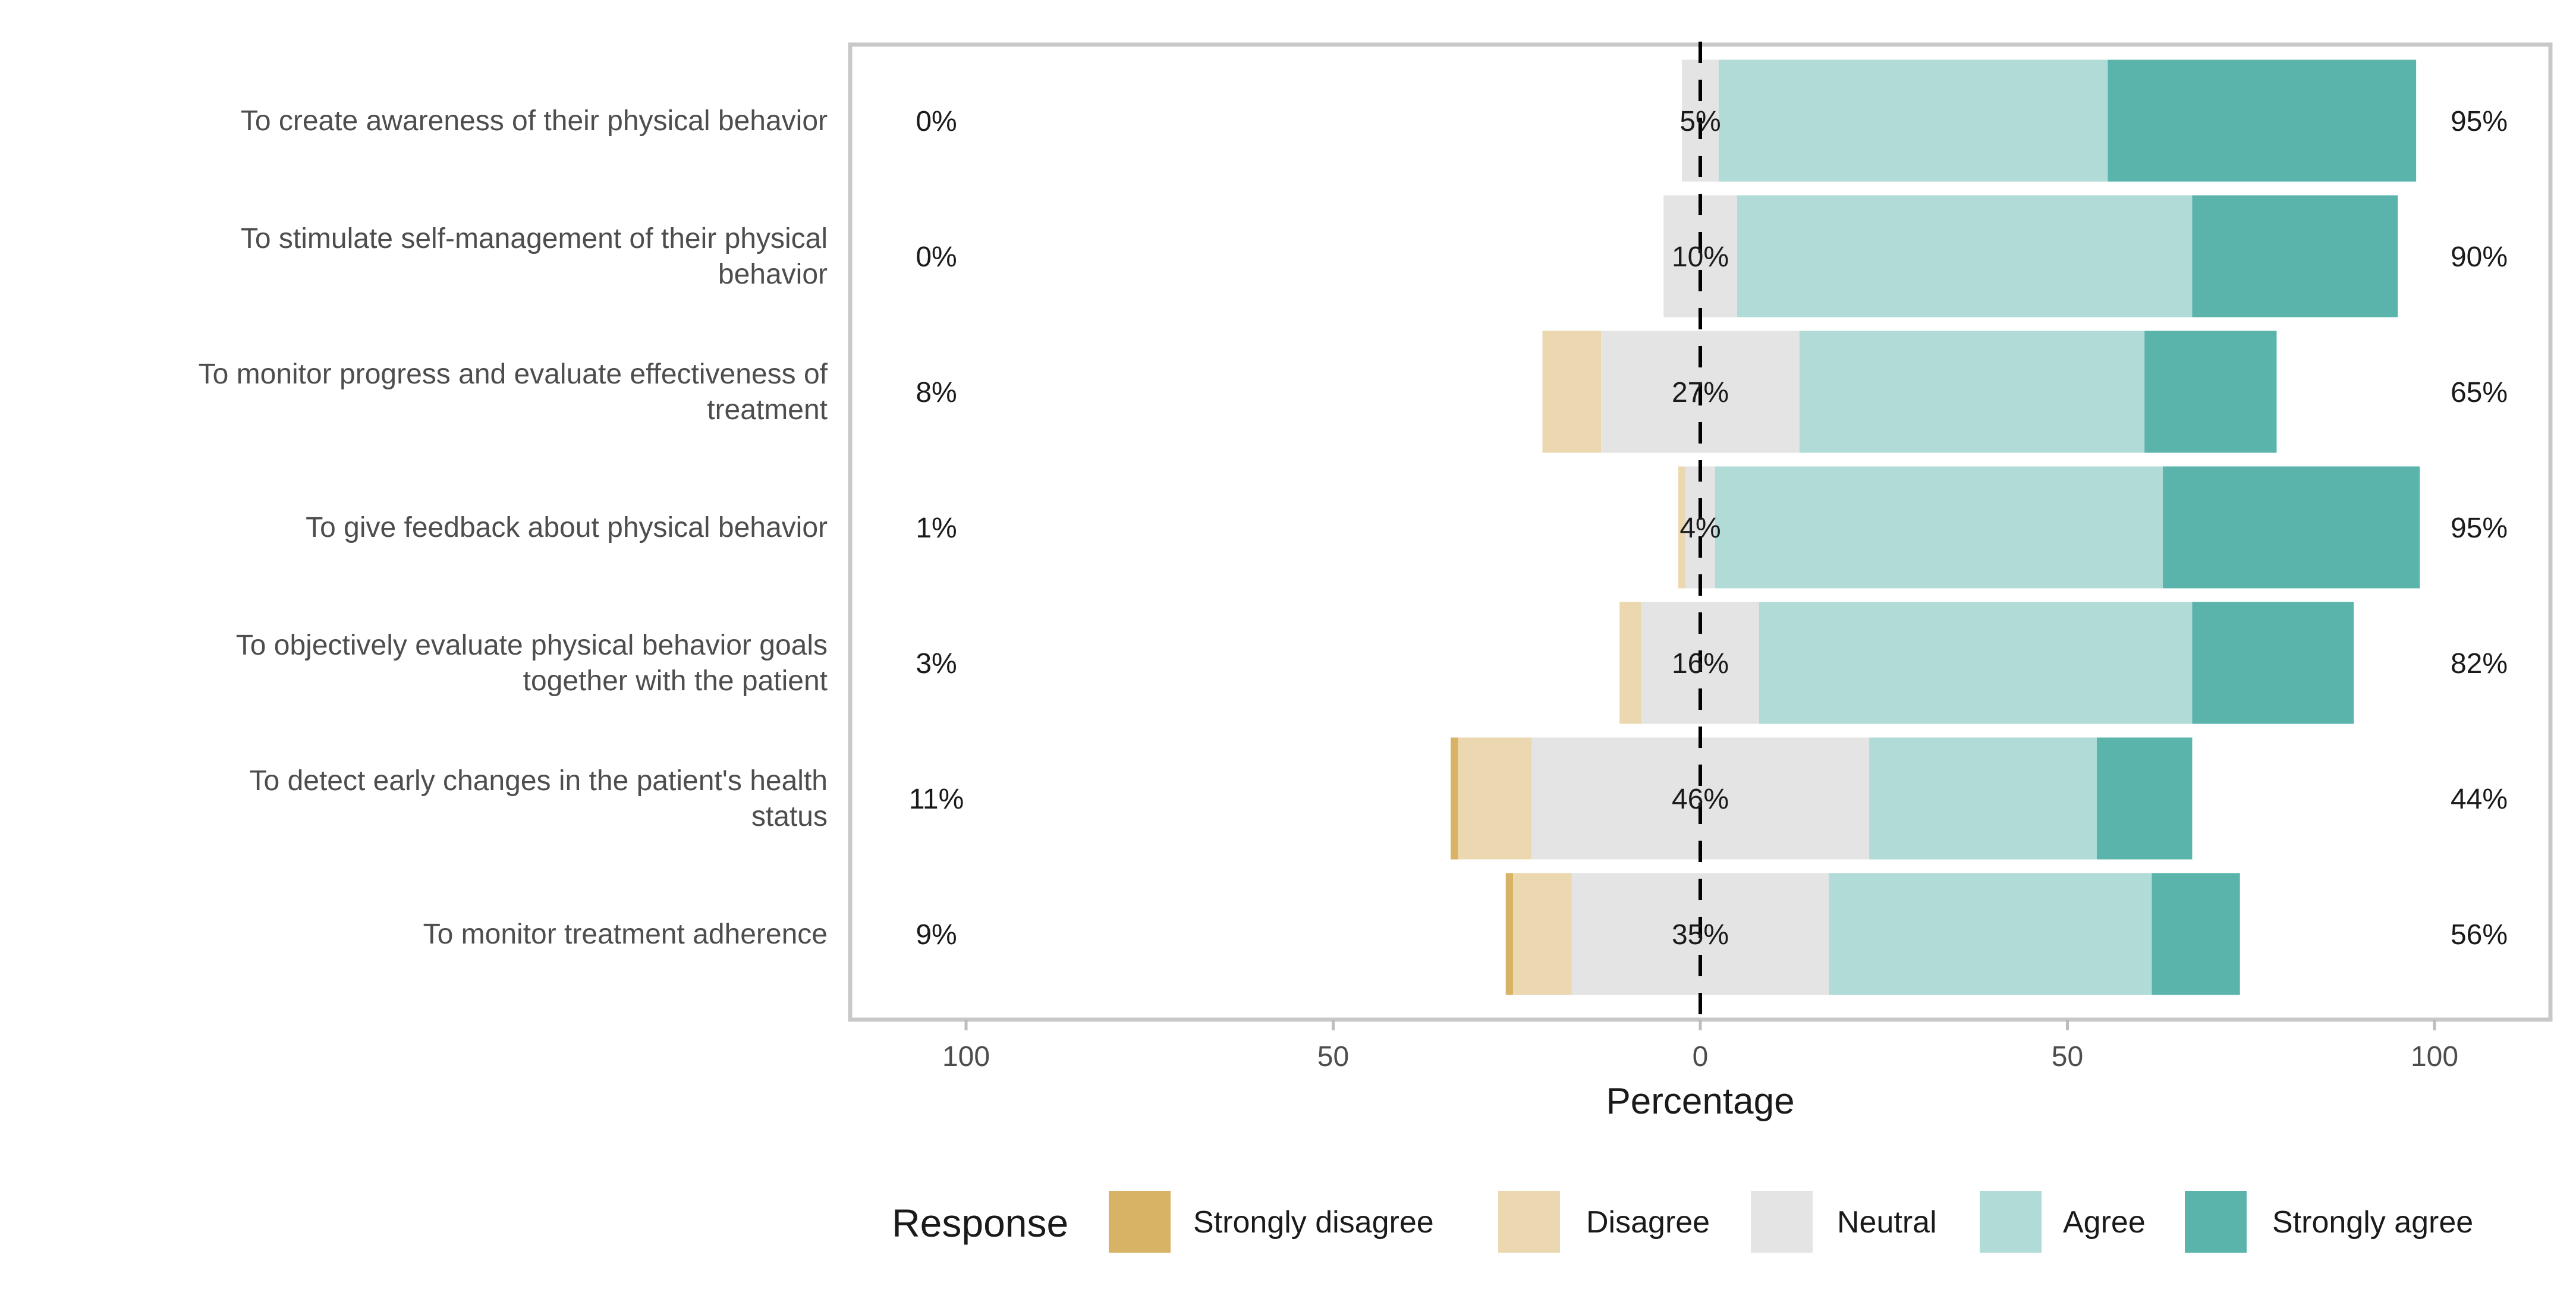 Image resolution: width=2576 pixels, height=1305 pixels. What do you see at coordinates (1700, 935) in the screenshot?
I see `center-percentage-label: 35%` at bounding box center [1700, 935].